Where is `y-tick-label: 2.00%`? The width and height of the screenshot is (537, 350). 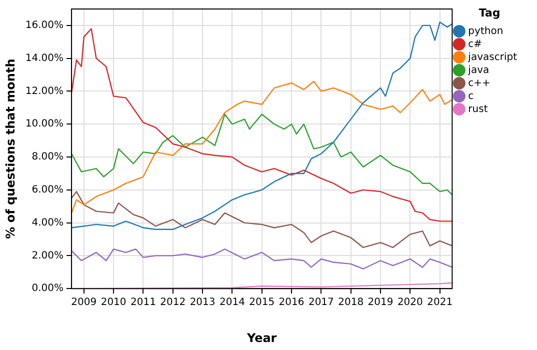 y-tick-label: 2.00% is located at coordinates (48, 256).